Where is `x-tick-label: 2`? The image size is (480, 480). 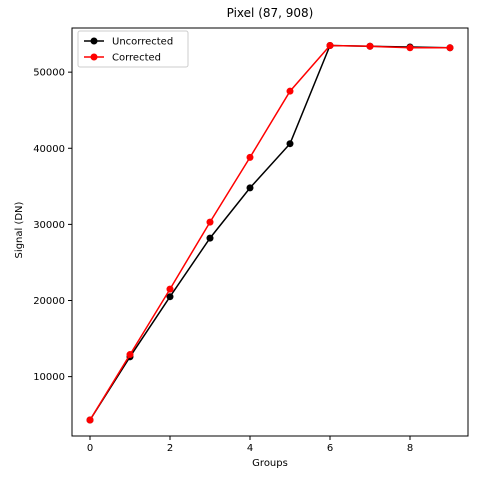 x-tick-label: 2 is located at coordinates (170, 448).